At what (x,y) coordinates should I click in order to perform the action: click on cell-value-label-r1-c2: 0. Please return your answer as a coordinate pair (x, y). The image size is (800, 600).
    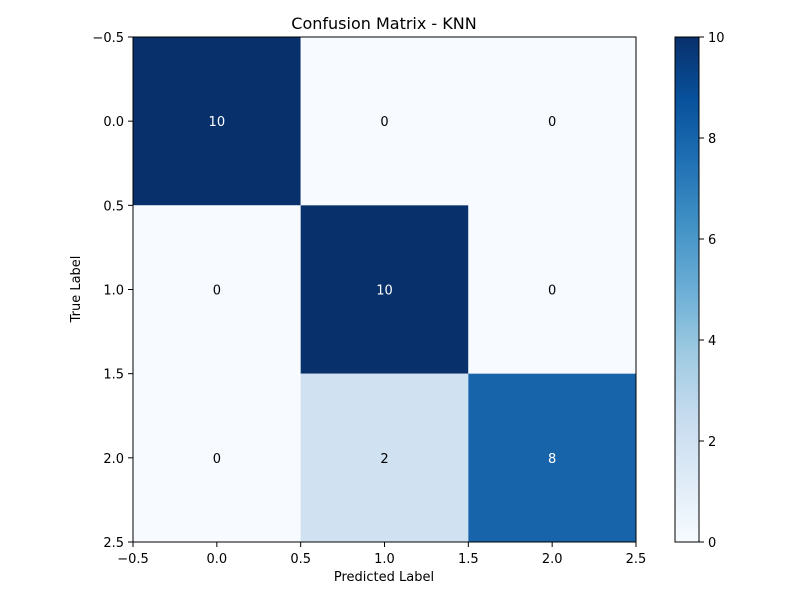
    Looking at the image, I should click on (552, 291).